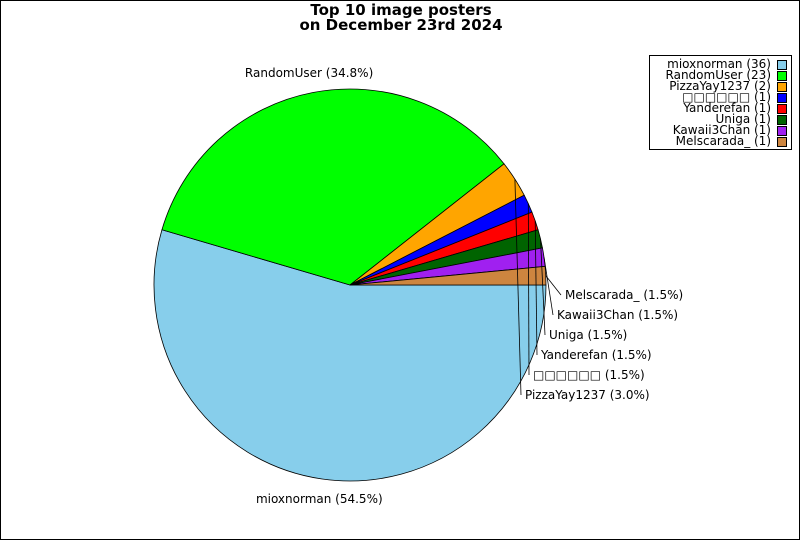 The height and width of the screenshot is (540, 800). I want to click on chart-subtitle: on December 23rd 2024, so click(401, 25).